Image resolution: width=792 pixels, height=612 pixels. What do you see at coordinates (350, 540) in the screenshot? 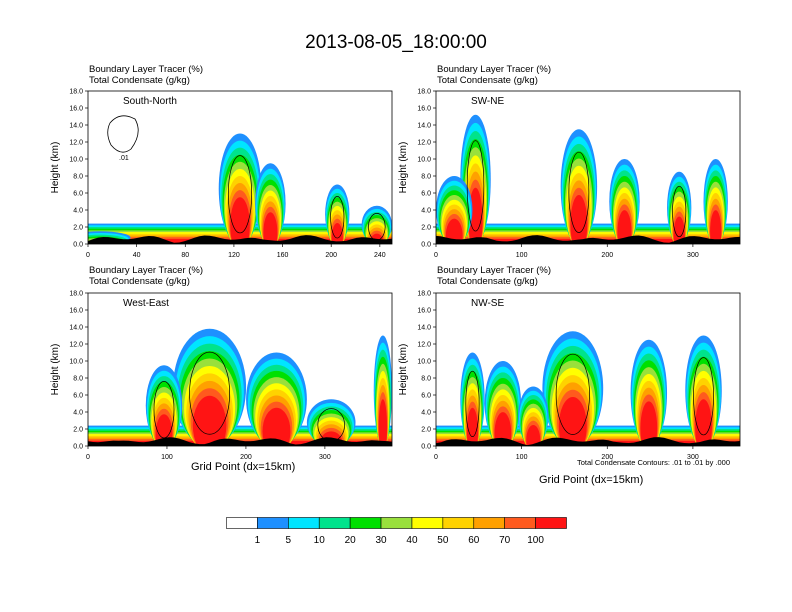
I see `colorbar-label: 20` at bounding box center [350, 540].